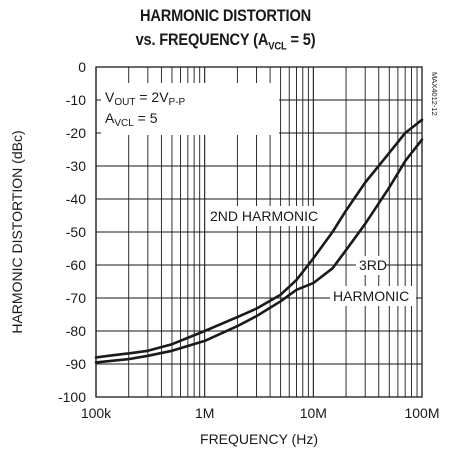 The width and height of the screenshot is (451, 457). Describe the element at coordinates (131, 119) in the screenshot. I see `condition-avcl: AVCL = 5` at that location.